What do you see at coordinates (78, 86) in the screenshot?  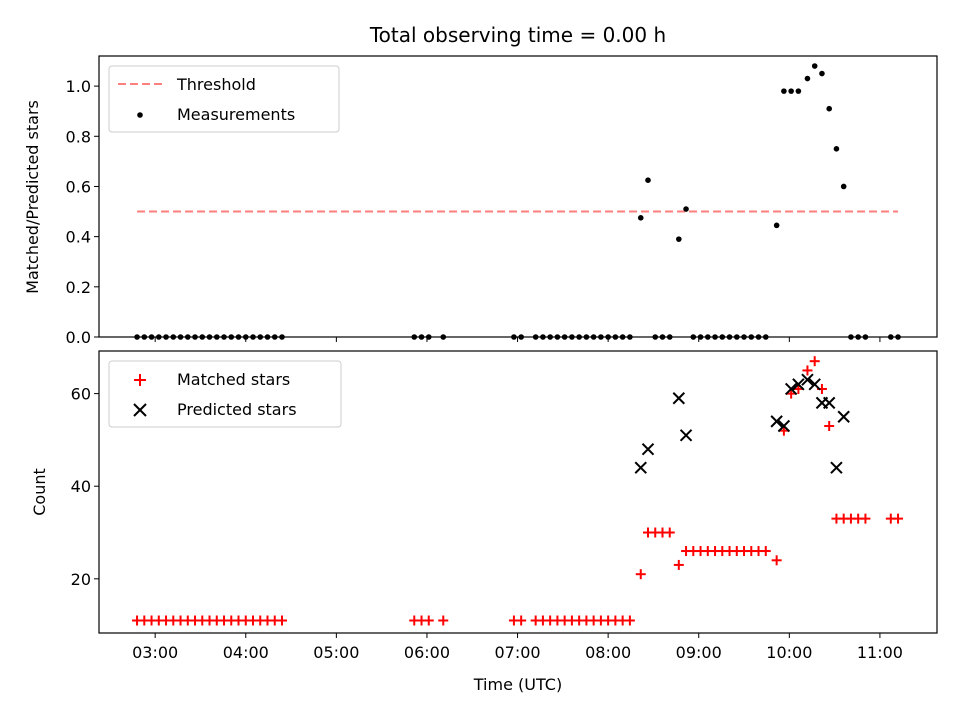 I see `y-tick-label: 1.0` at bounding box center [78, 86].